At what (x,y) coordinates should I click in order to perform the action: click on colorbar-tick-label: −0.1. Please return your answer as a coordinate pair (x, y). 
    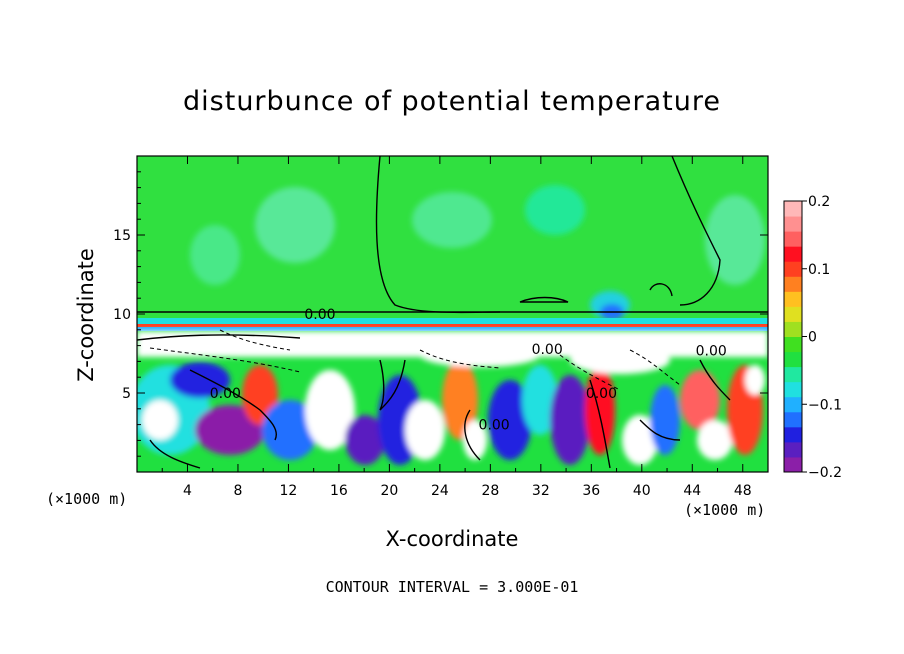
    Looking at the image, I should click on (825, 405).